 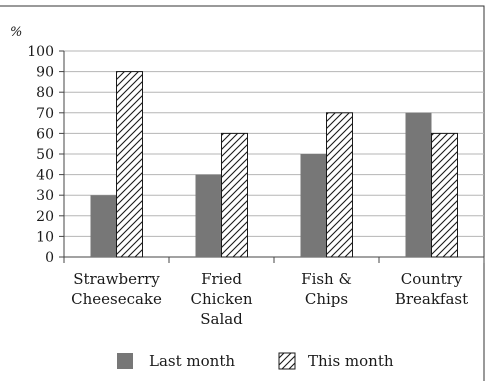 I want to click on x-tick-label: Fish &, so click(x=326, y=279).